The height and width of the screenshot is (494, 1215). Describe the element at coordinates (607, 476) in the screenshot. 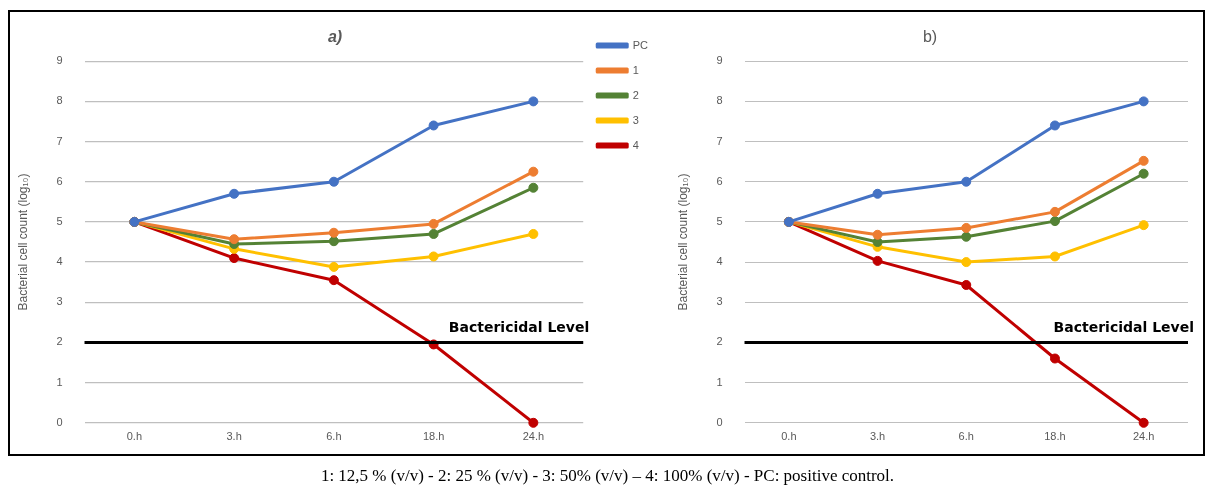

I see `text: 1: 12,5 % (v/v) - 2: 25 % (v/v) - 3: 50% (v/v) – 4: 100% (v/v) - PC: positive control.` at that location.